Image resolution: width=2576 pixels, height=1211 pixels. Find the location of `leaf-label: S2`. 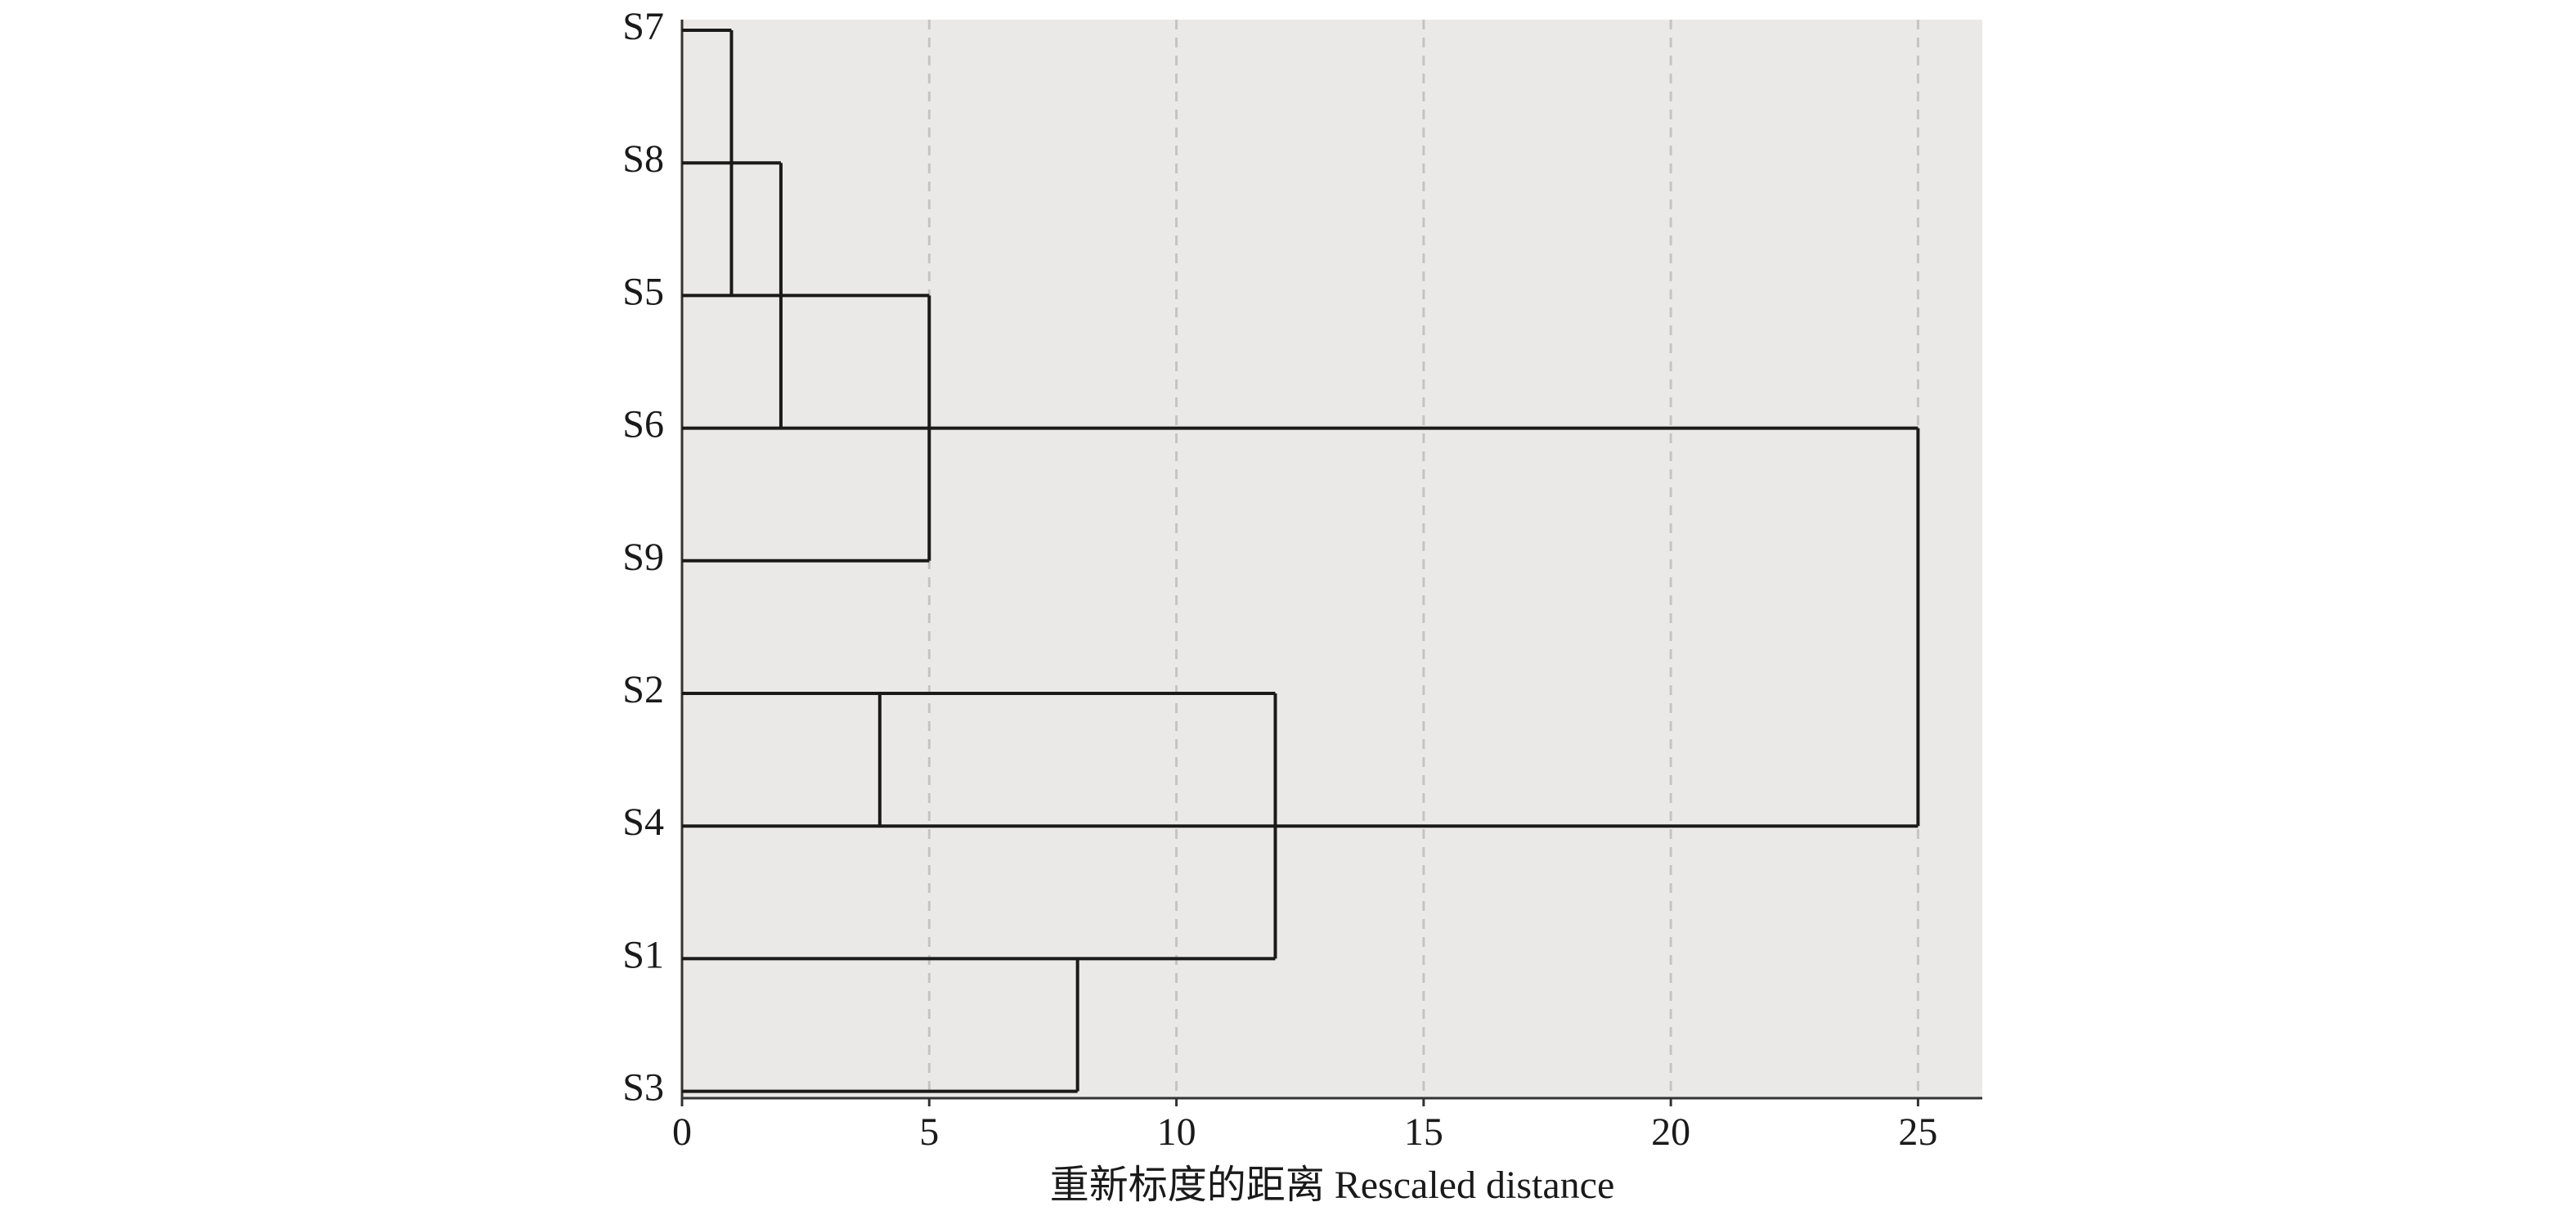

leaf-label: S2 is located at coordinates (643, 690).